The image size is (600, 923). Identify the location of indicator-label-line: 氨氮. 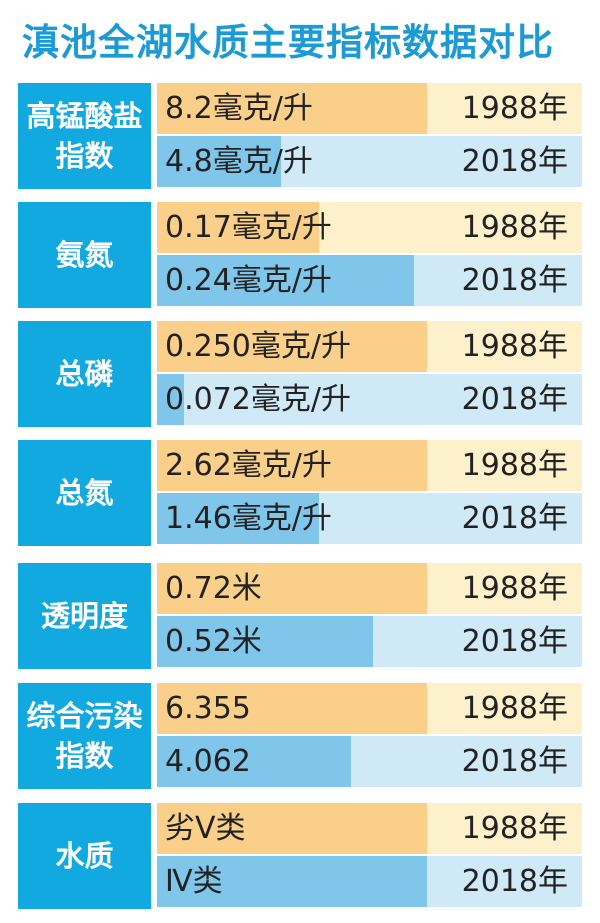
(84, 255).